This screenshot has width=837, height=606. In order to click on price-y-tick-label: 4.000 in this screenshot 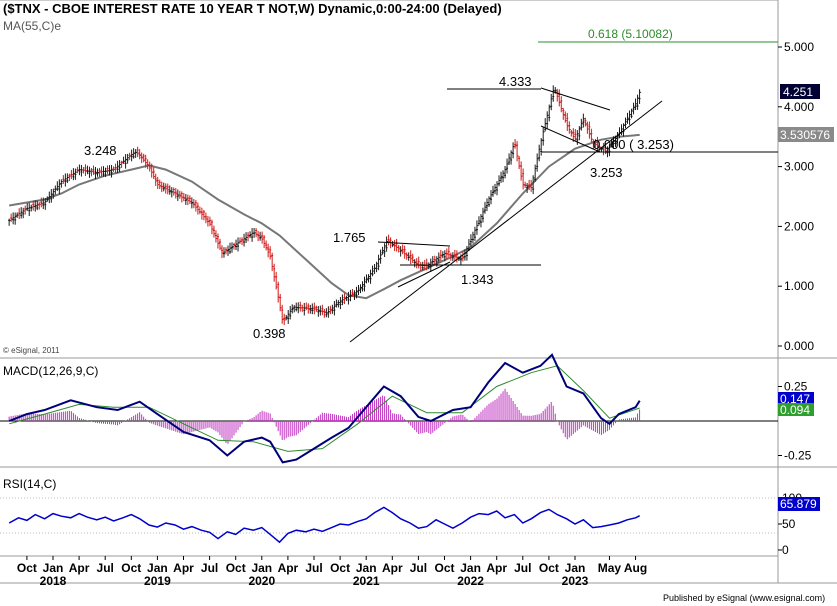, I will do `click(799, 107)`.